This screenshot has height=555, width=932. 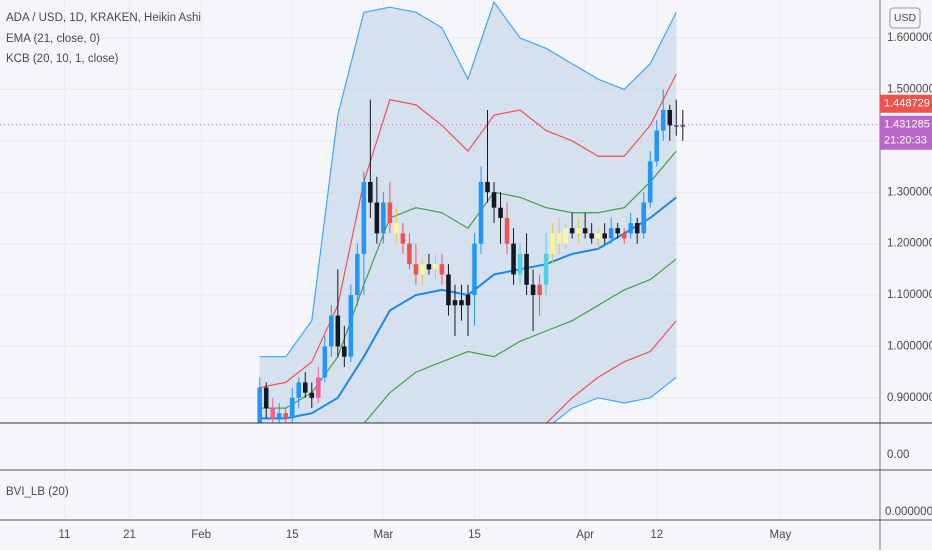 I want to click on y-tick-label: 1.300000, so click(x=909, y=192).